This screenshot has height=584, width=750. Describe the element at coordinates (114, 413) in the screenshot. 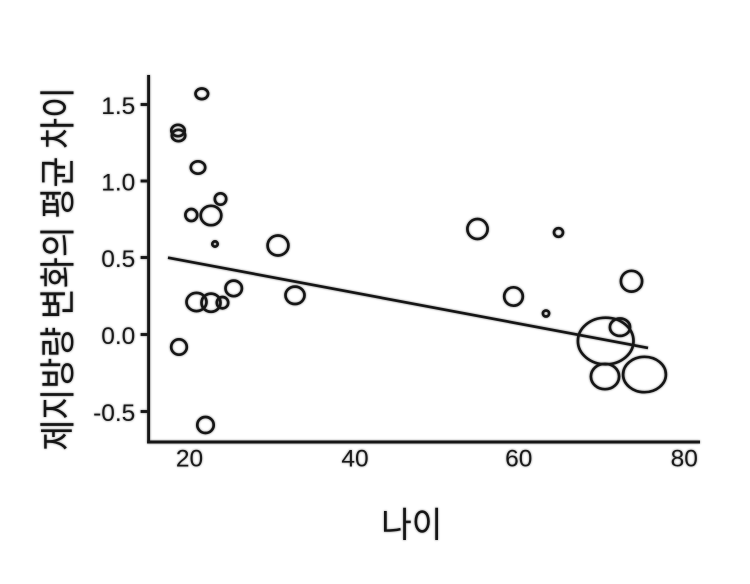

I see `svg-text: -0.5` at that location.